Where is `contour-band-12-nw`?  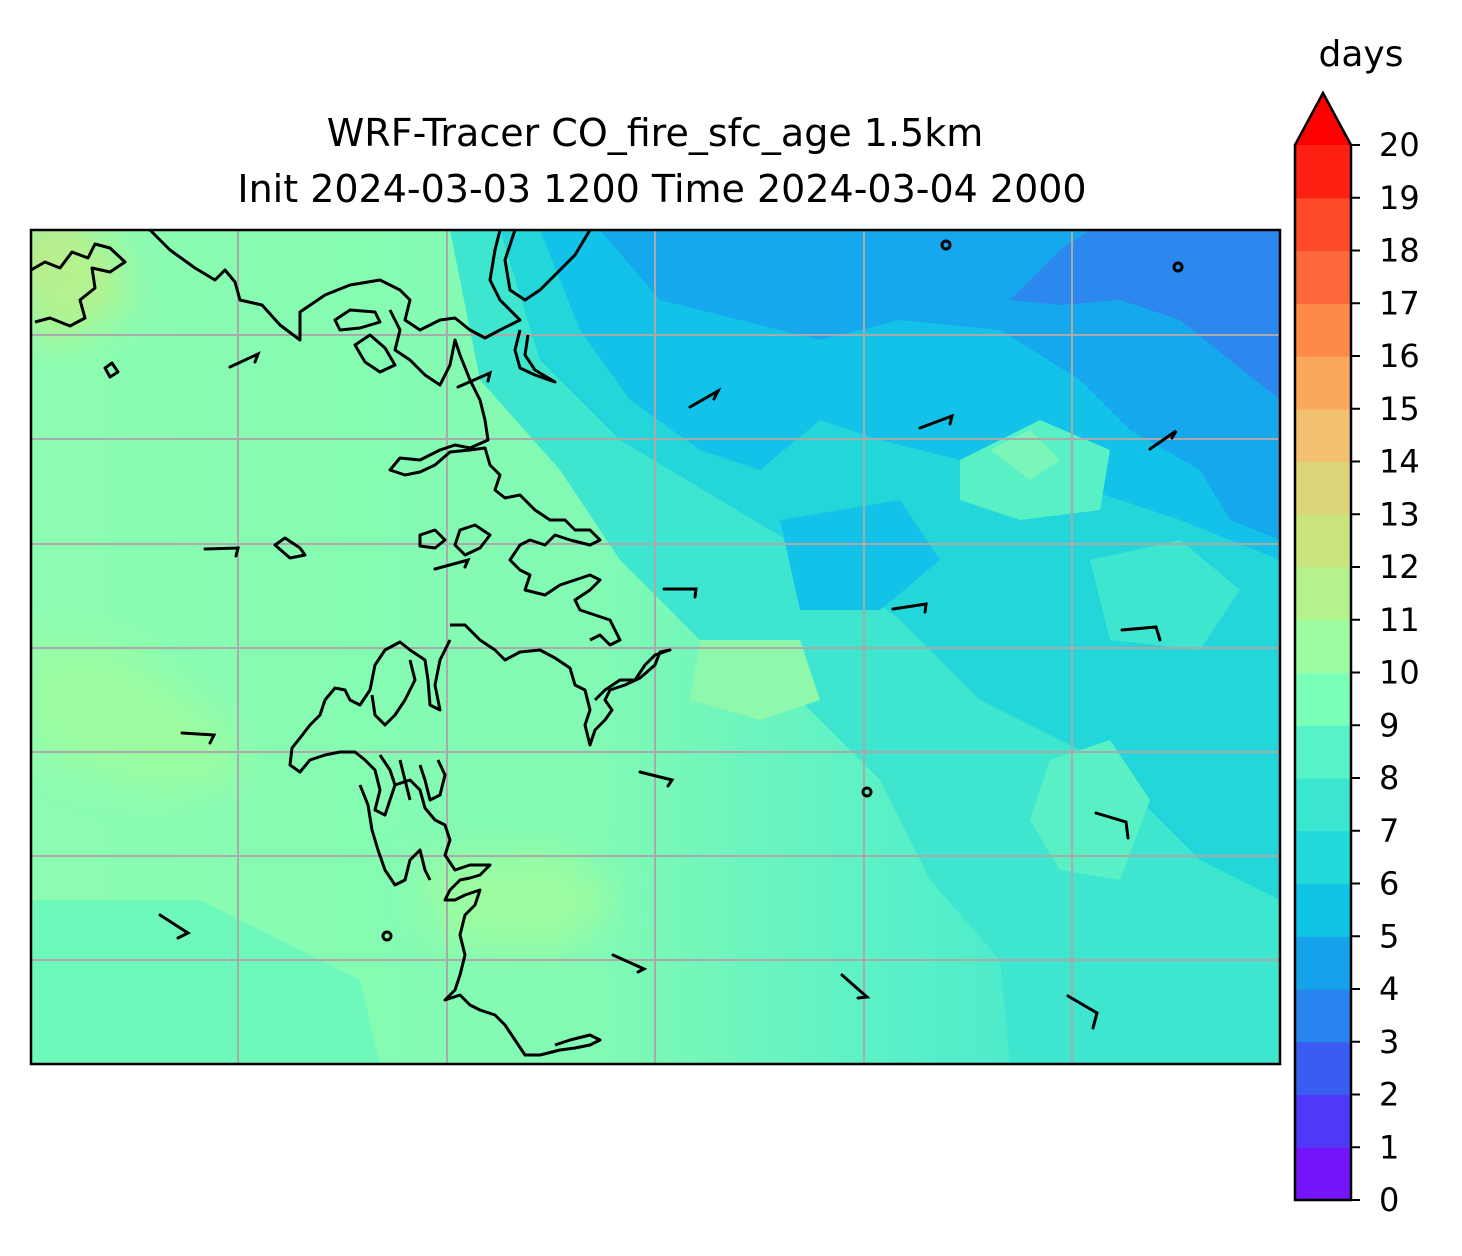
contour-band-12-nw is located at coordinates (80, 285).